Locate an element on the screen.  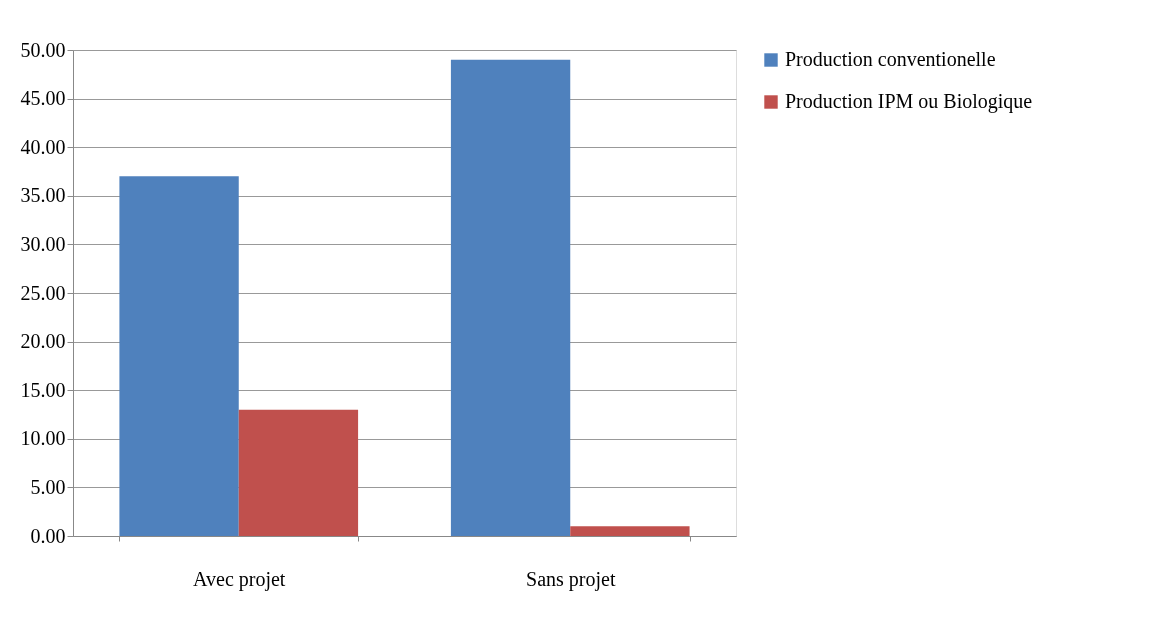
y-tick-label: 50.00 is located at coordinates (43, 49).